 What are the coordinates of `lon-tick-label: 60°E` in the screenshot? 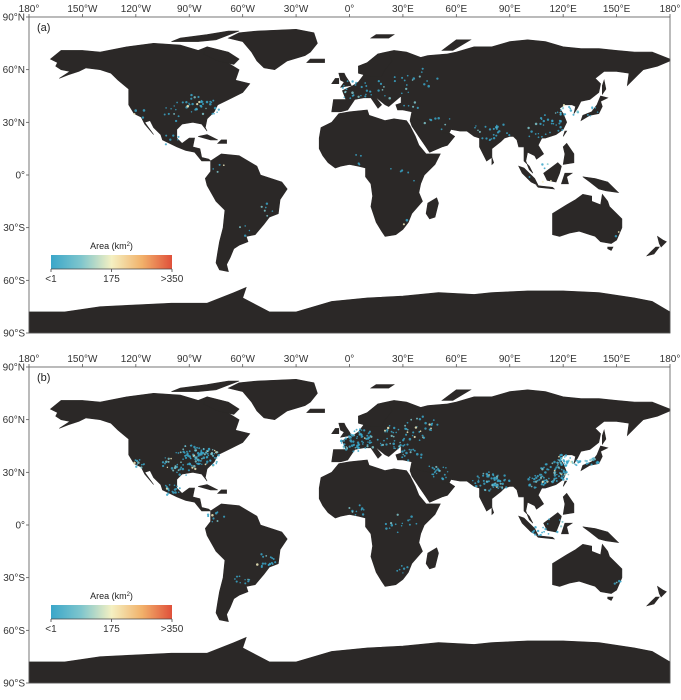 It's located at (456, 9).